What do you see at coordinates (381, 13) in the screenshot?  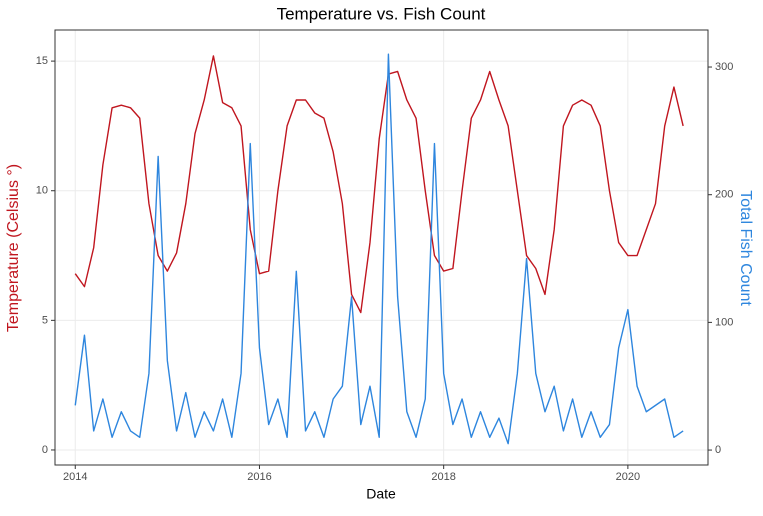 I see `chart-title: Temperature vs. Fish Count` at bounding box center [381, 13].